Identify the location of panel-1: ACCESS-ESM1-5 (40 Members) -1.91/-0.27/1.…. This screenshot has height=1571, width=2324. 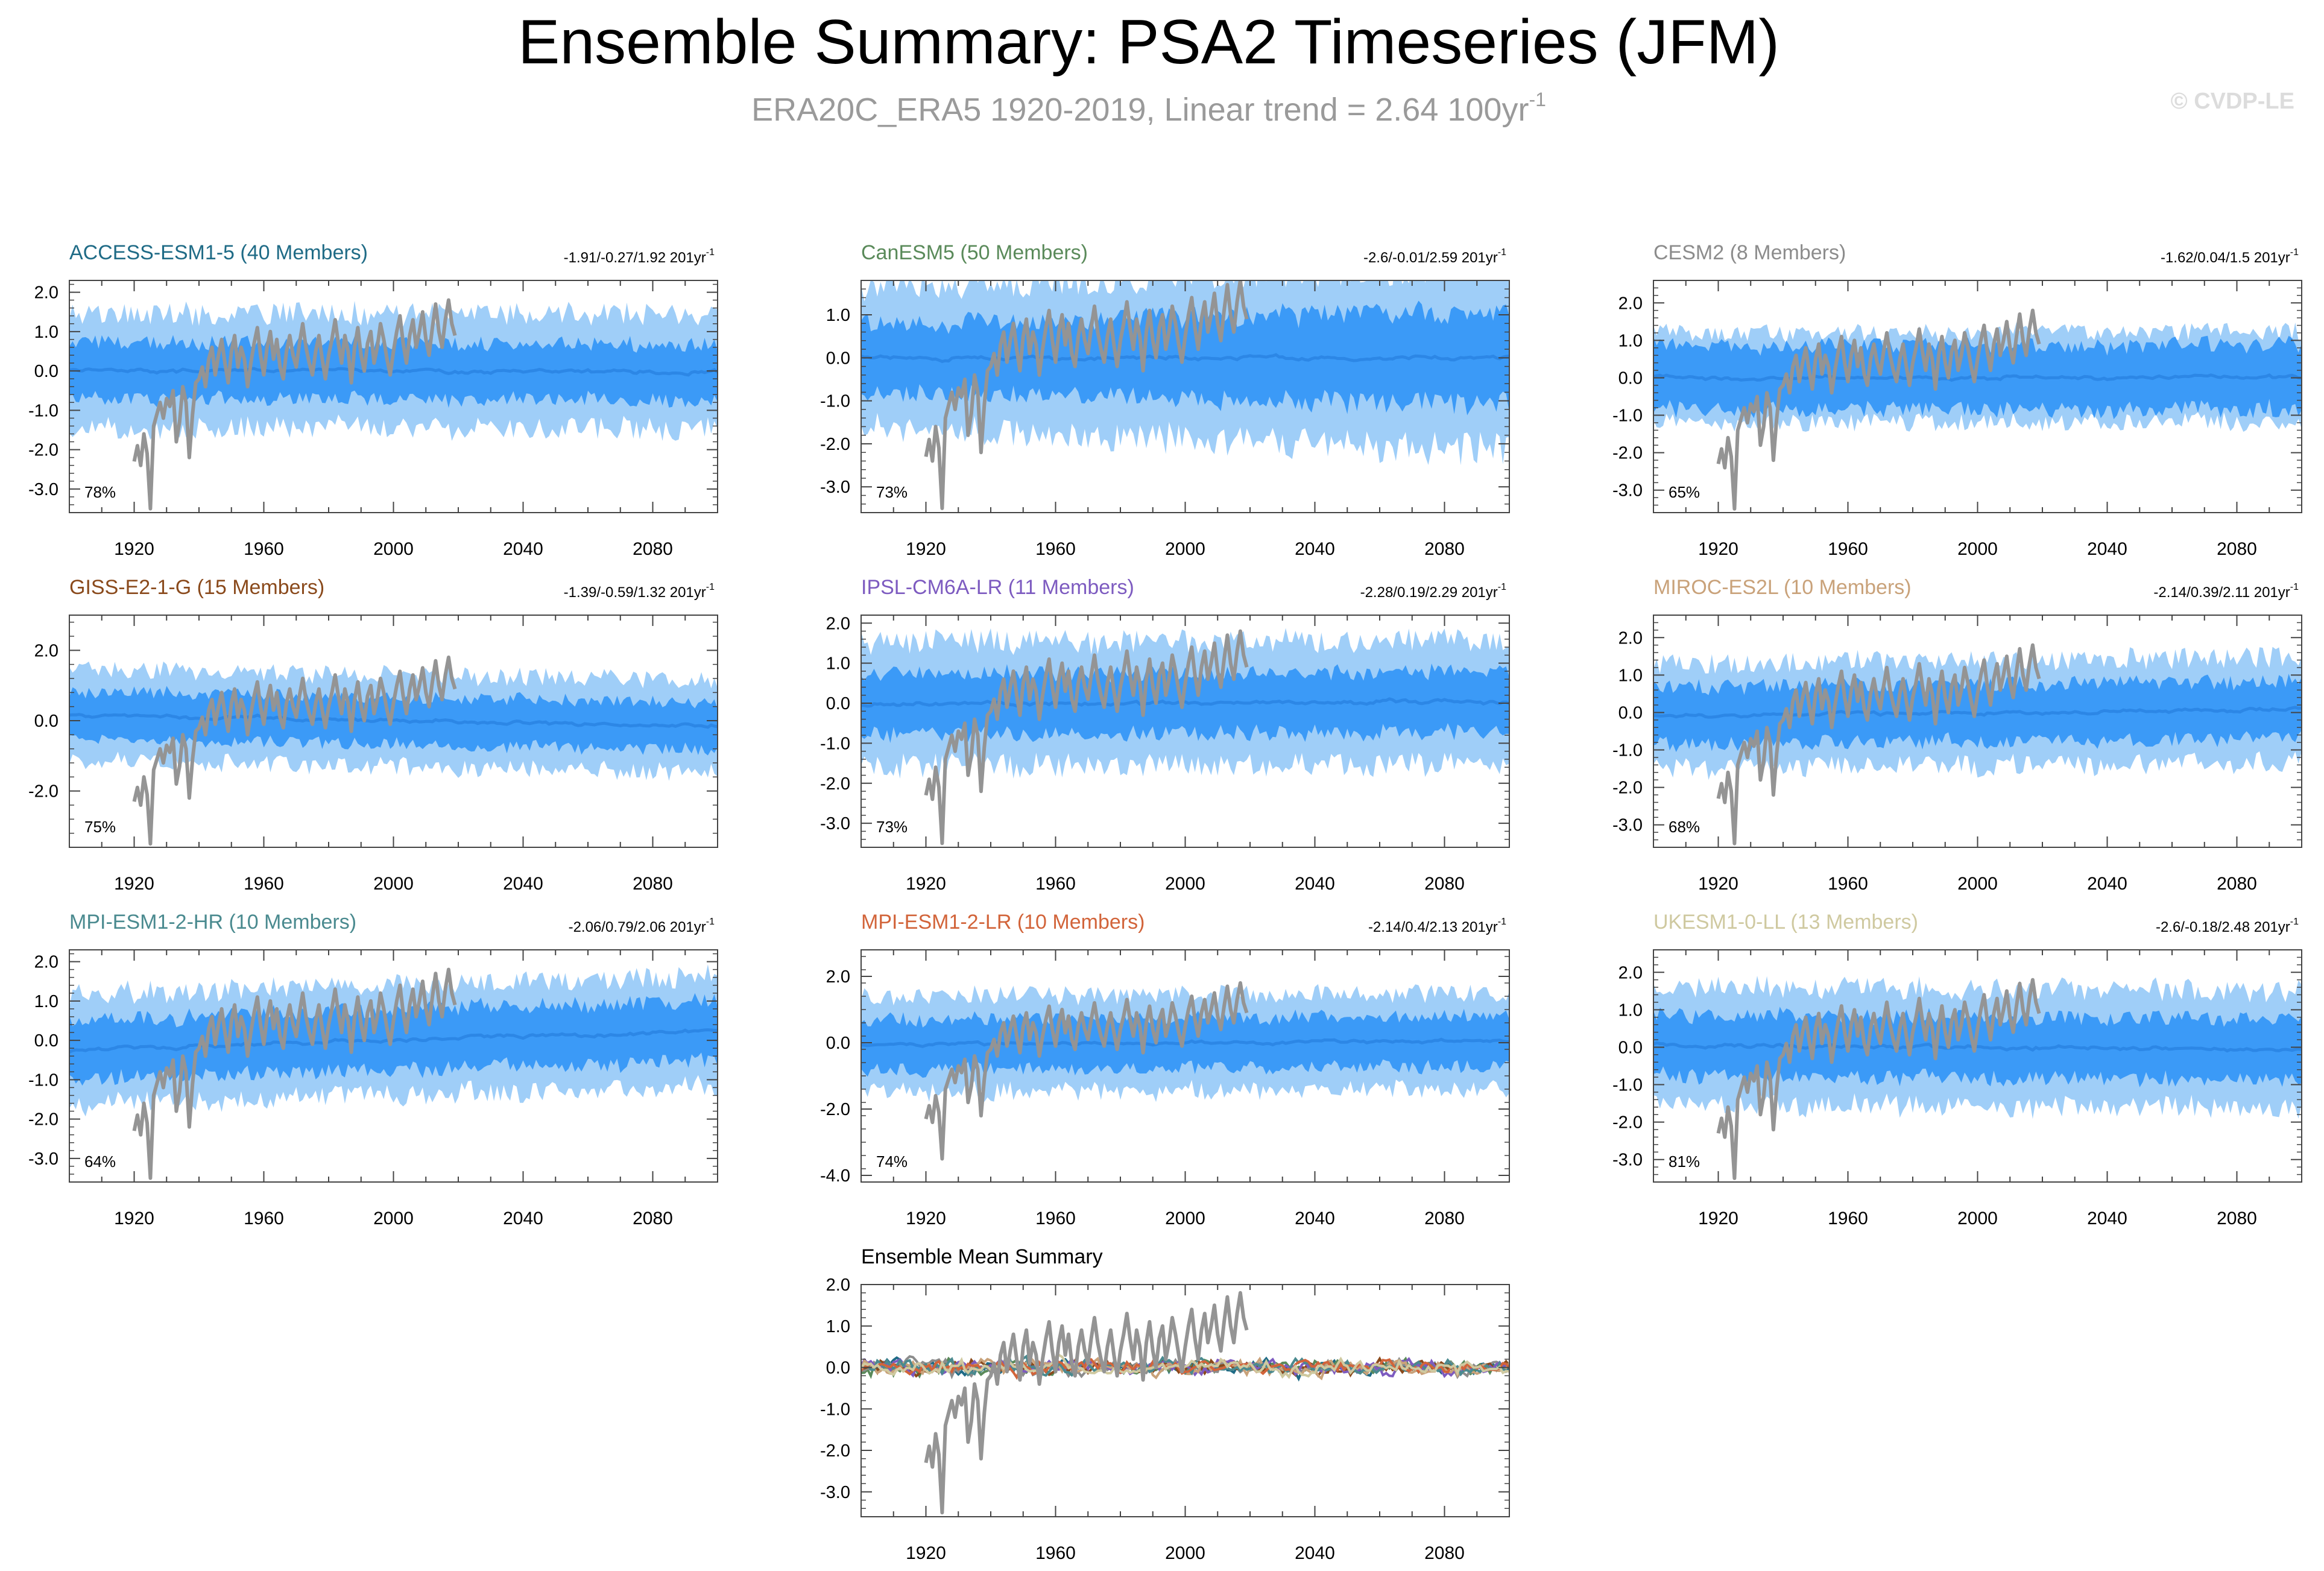
(373, 400).